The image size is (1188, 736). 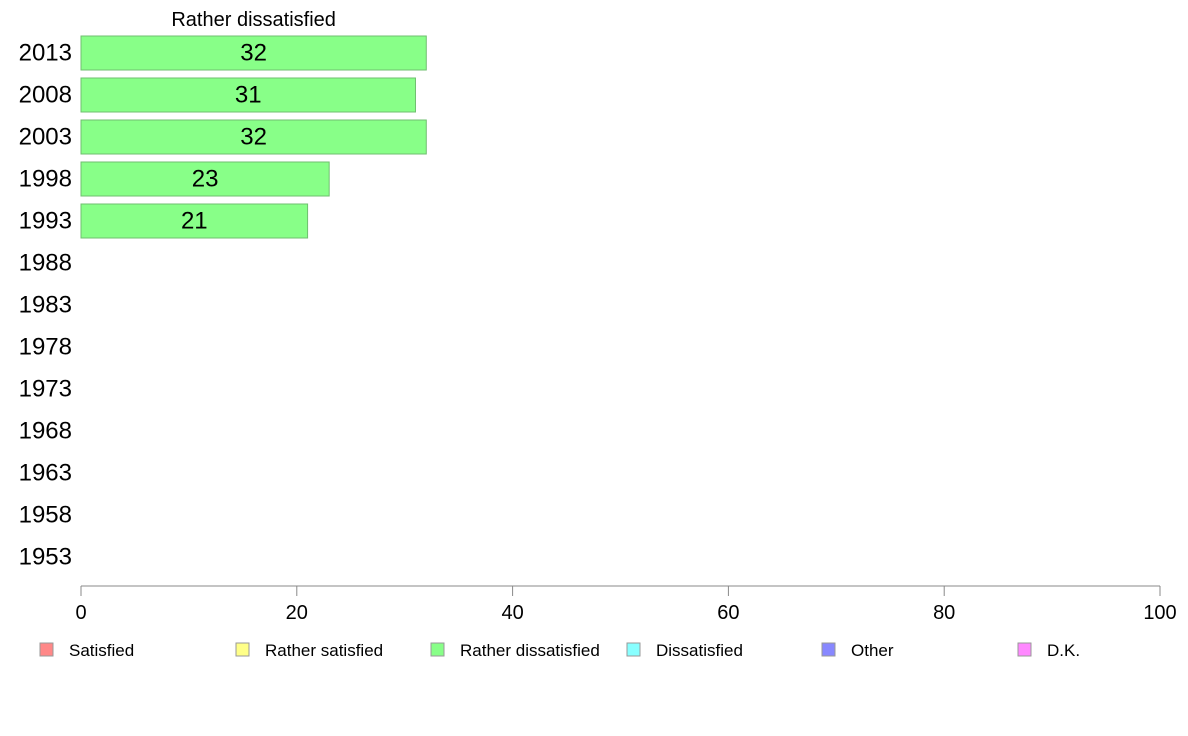 I want to click on legend-label: Dissatisfied, so click(x=699, y=650).